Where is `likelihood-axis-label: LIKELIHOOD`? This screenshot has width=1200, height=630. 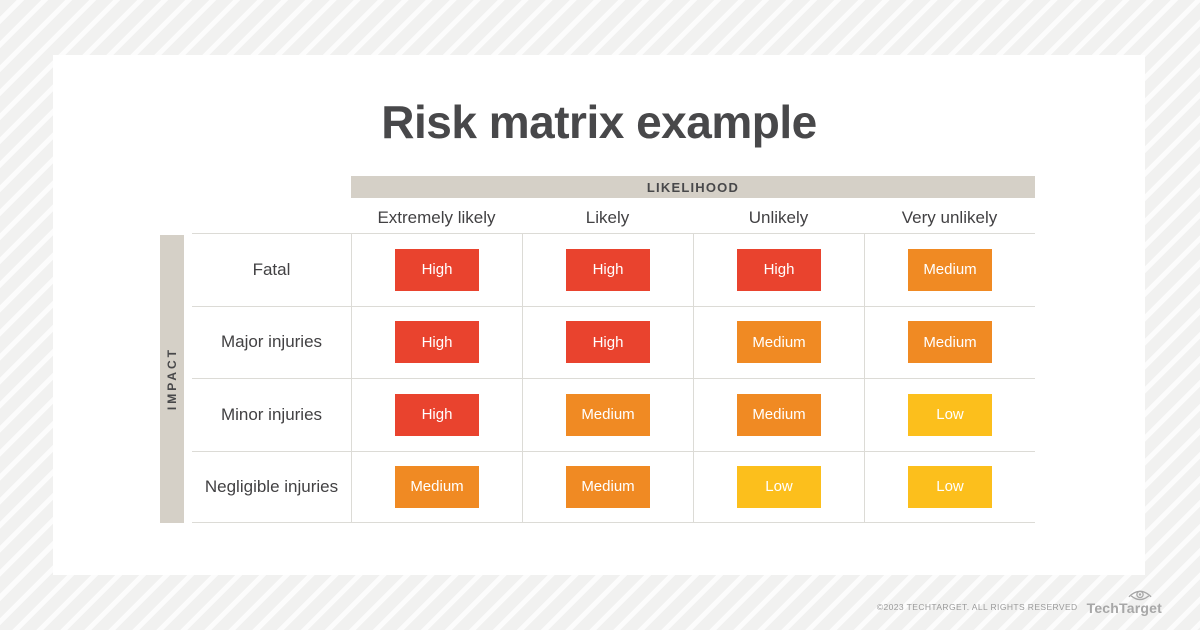
likelihood-axis-label: LIKELIHOOD is located at coordinates (693, 187).